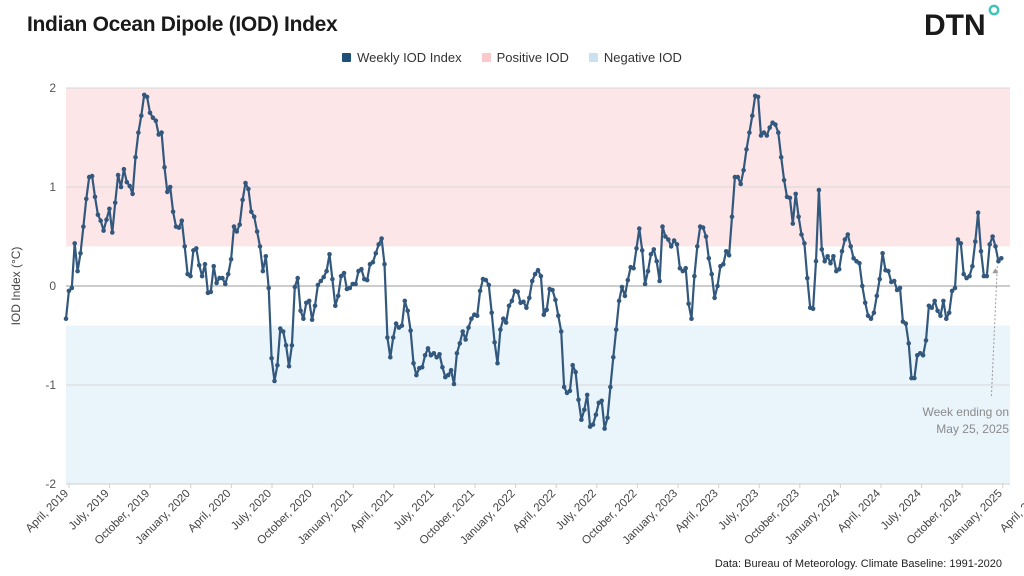  Describe the element at coordinates (402, 57) in the screenshot. I see `legend-item-weekly: Weekly IOD Index` at that location.